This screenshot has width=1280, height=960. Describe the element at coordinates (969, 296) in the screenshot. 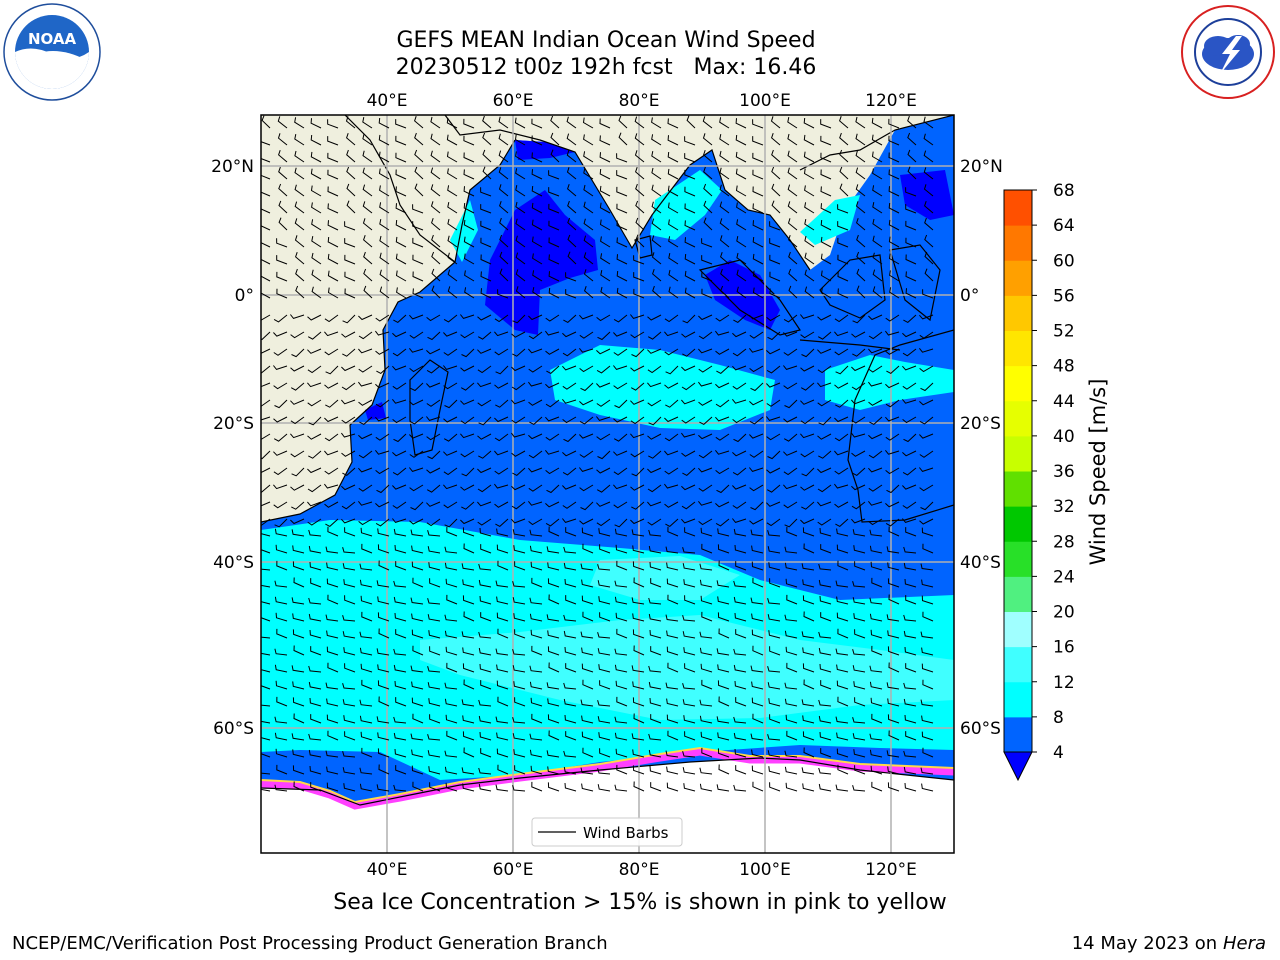

I see `lat-label-right: 0°` at that location.